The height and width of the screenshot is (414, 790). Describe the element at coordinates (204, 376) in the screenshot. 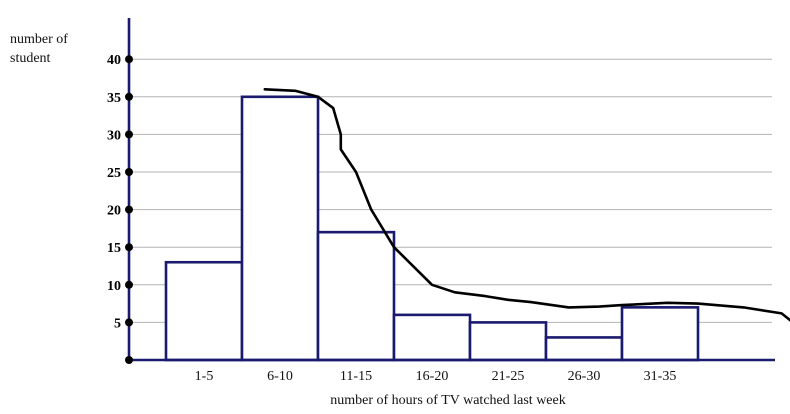

I see `x-tick-label-1-5: 1-5` at that location.